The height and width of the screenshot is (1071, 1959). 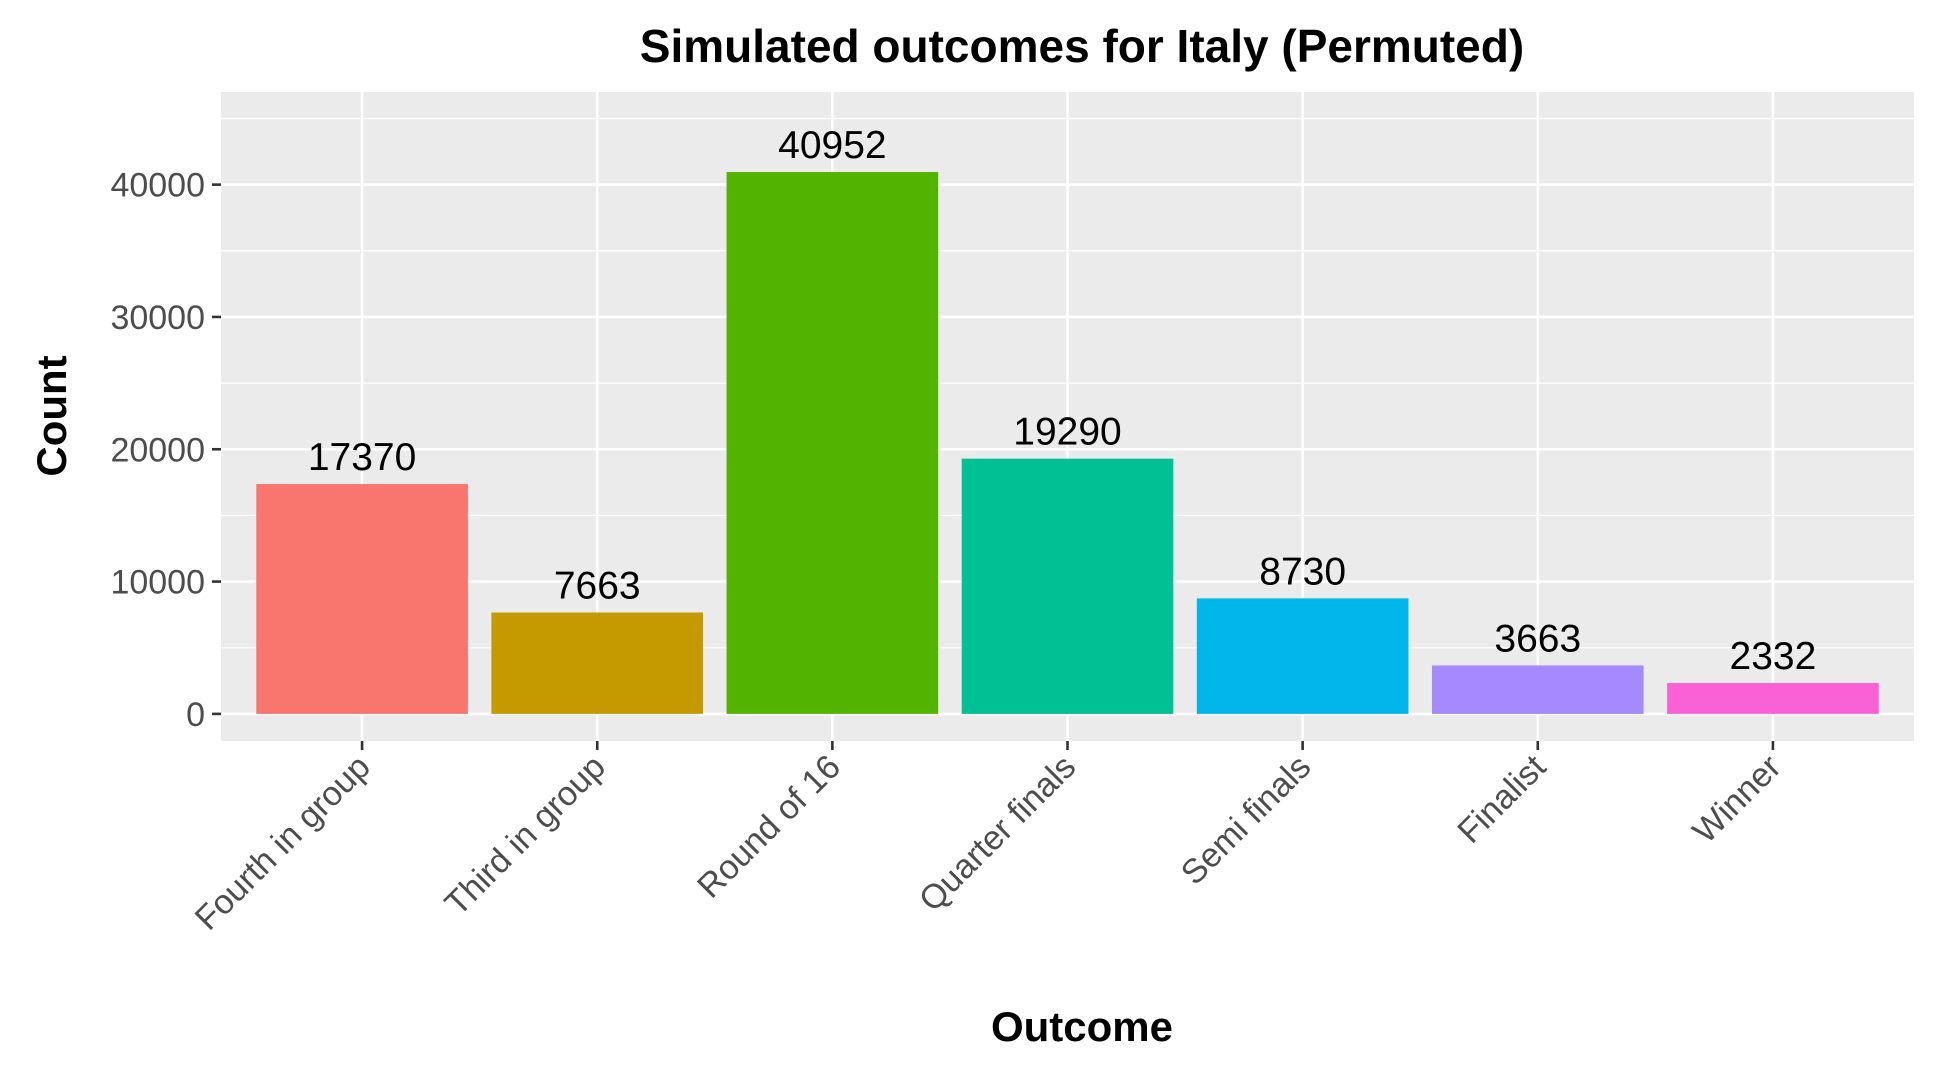 What do you see at coordinates (362, 457) in the screenshot?
I see `data-label: 17370` at bounding box center [362, 457].